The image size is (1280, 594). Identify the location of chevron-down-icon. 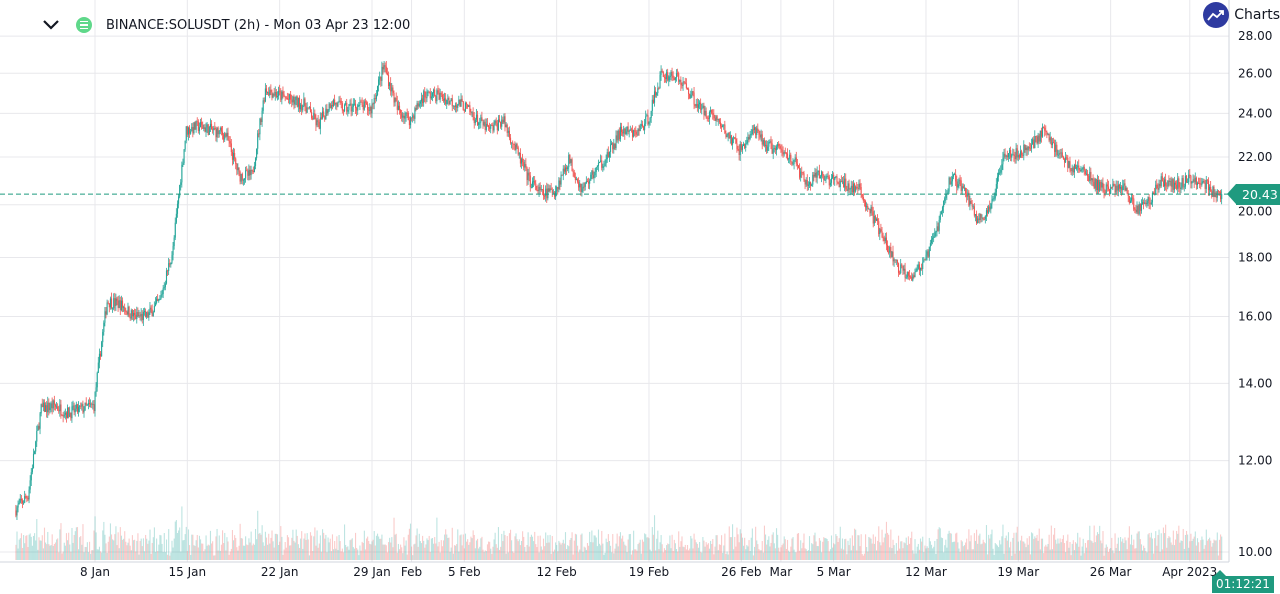
(51, 25).